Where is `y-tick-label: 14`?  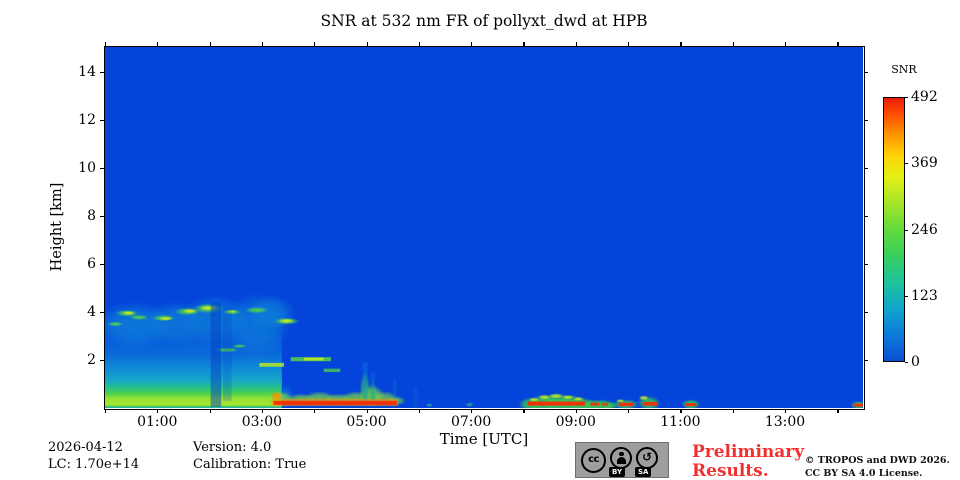 y-tick-label: 14 is located at coordinates (87, 72).